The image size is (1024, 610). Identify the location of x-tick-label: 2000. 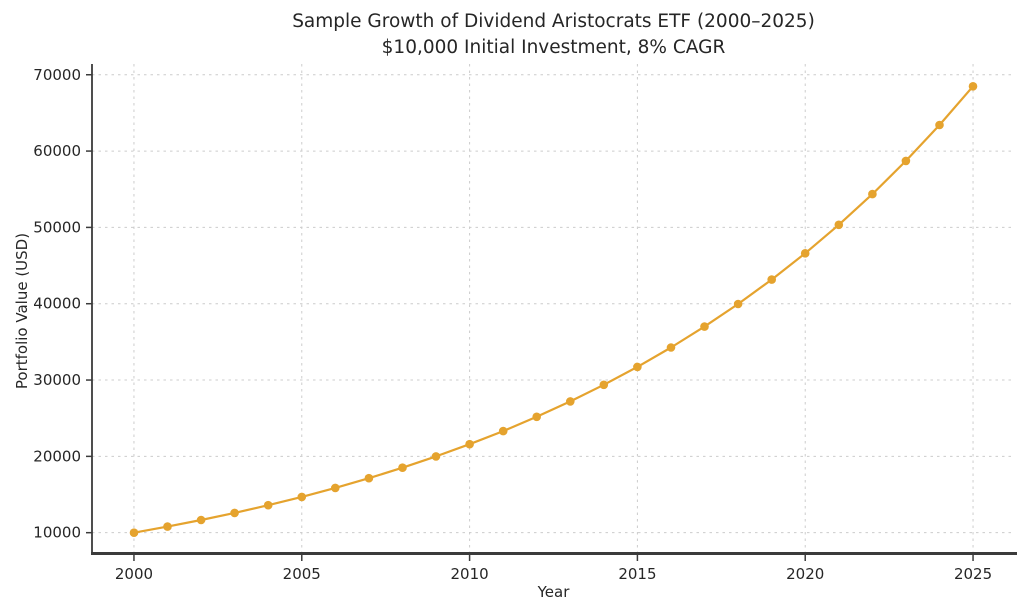
(134, 574).